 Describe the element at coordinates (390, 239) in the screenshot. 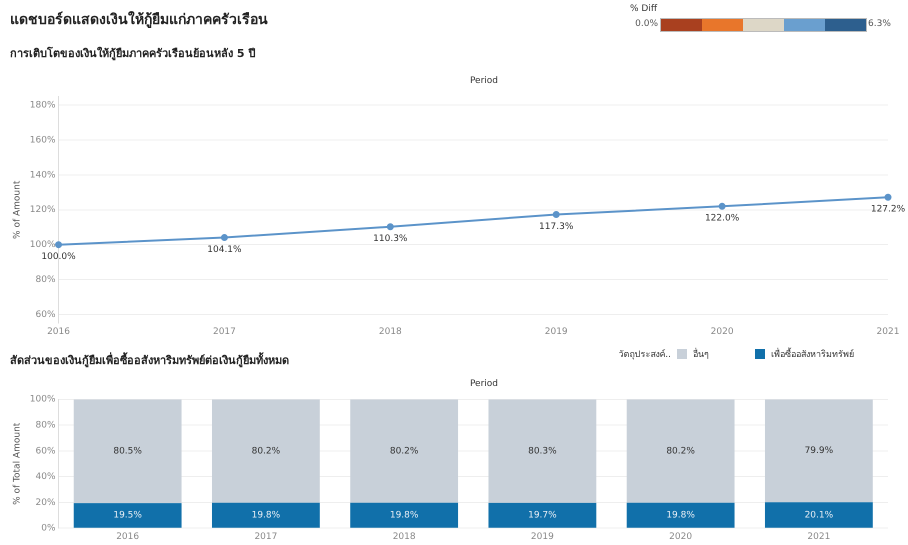

I see `data-label: 110.3%` at that location.